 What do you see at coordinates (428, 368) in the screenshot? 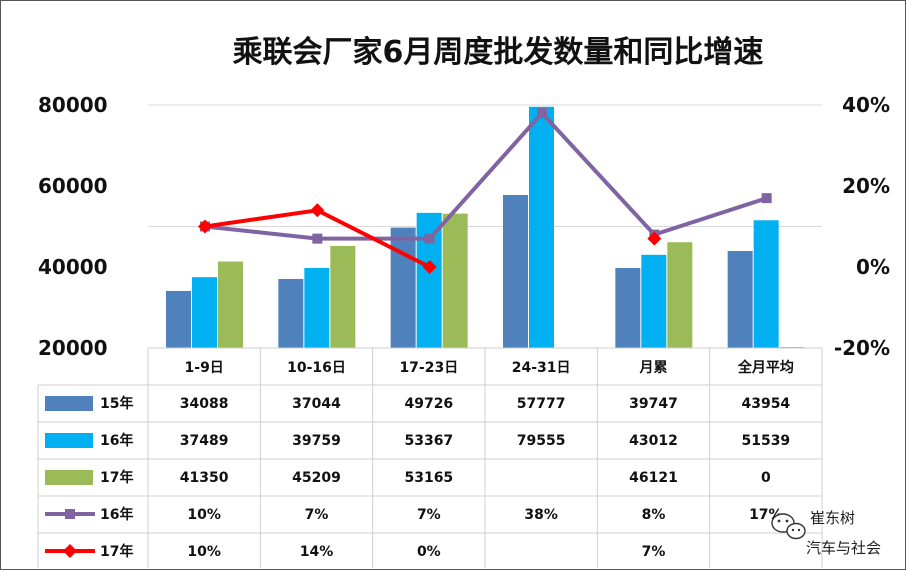
I see `category-label: 17-23日` at bounding box center [428, 368].